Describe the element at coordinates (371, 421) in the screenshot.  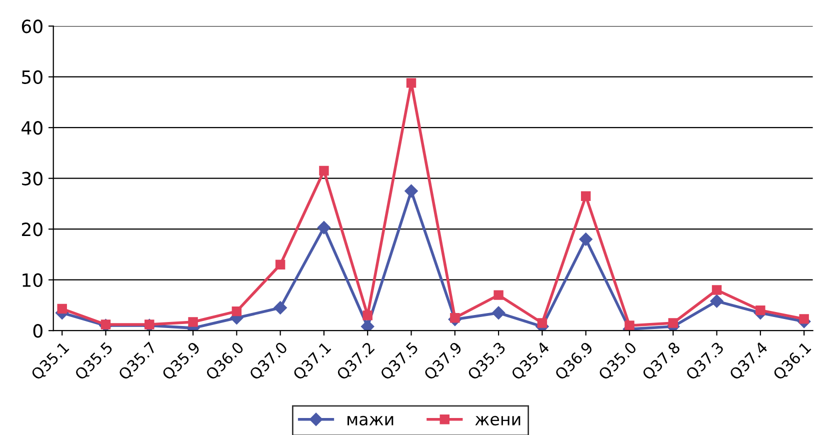
I see `legend-label: мажи` at that location.